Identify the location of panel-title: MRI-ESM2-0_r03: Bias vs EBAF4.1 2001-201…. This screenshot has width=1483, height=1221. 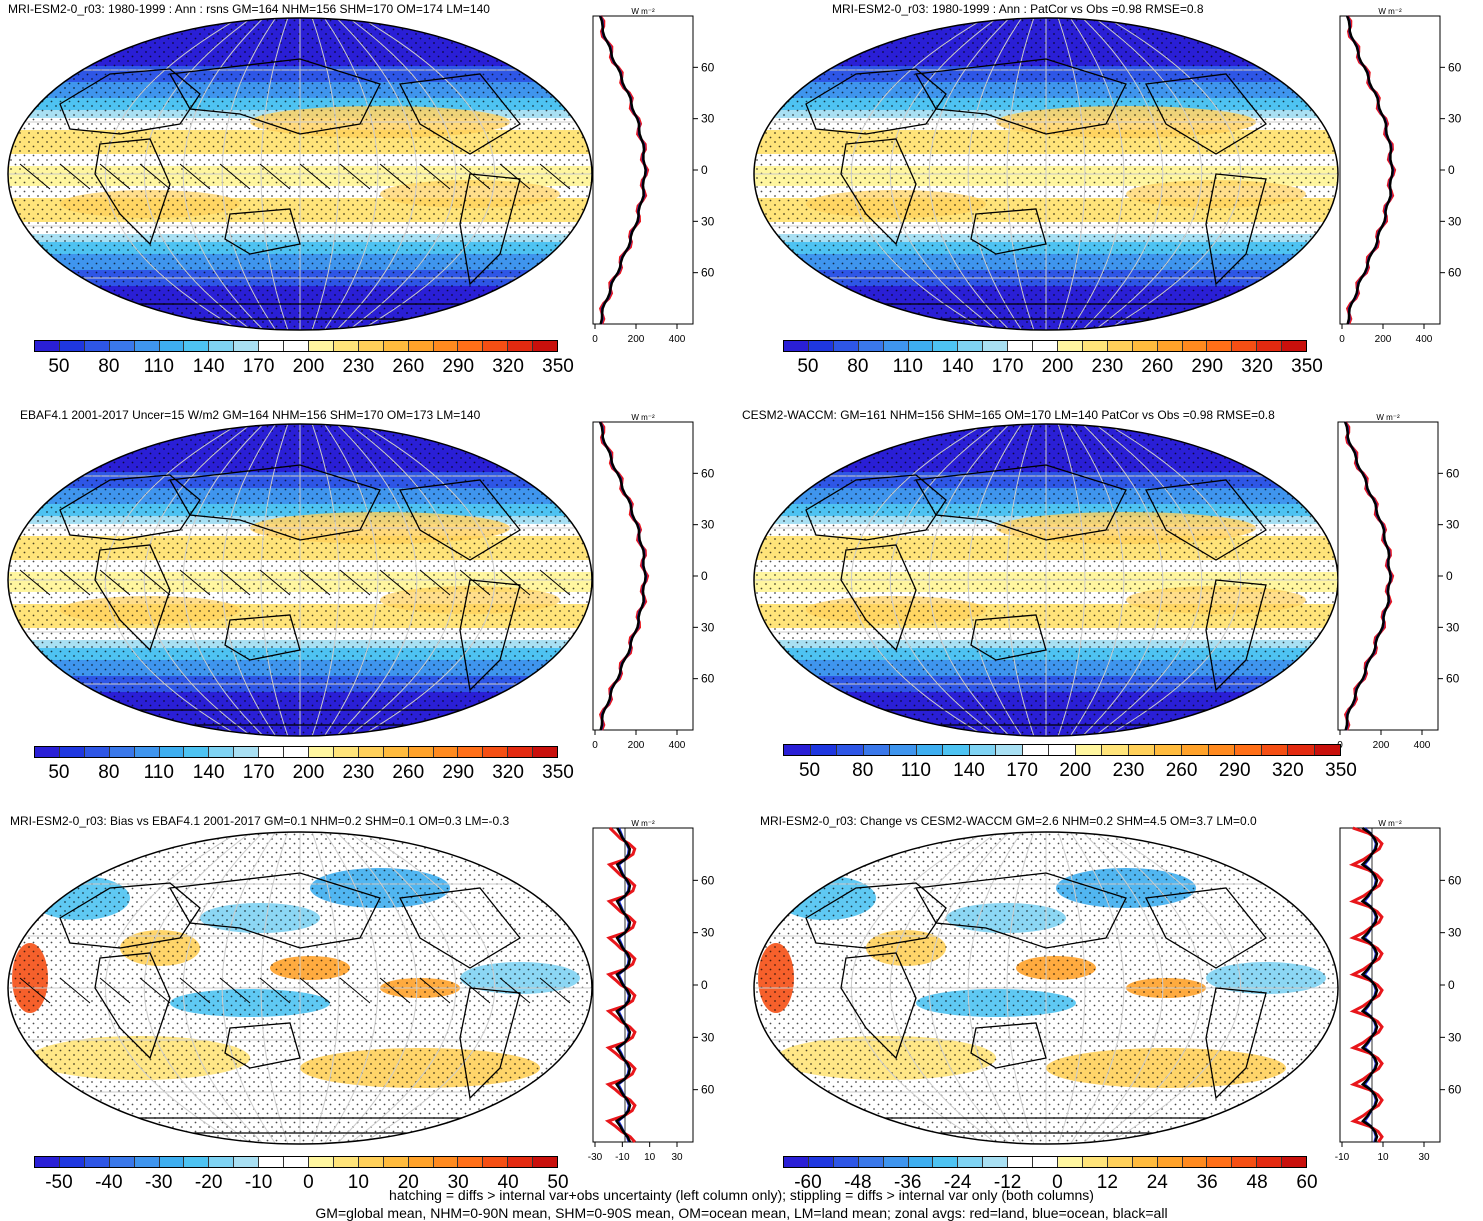
(260, 821).